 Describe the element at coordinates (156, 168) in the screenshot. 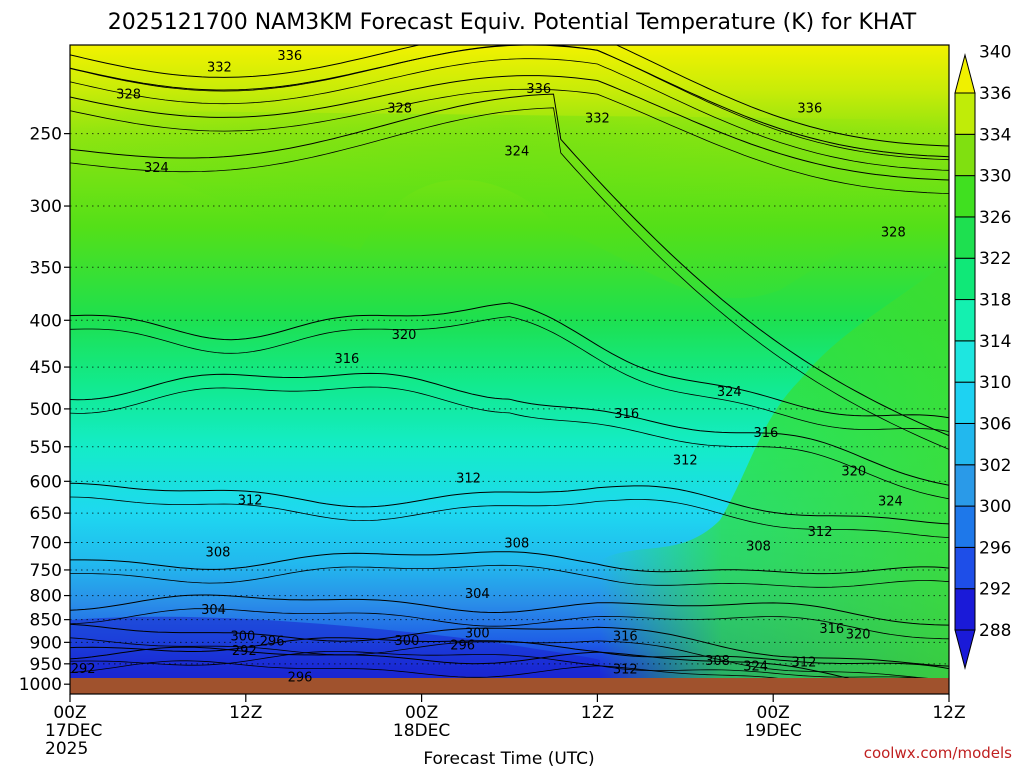

I see `contour-label-7: 324` at that location.